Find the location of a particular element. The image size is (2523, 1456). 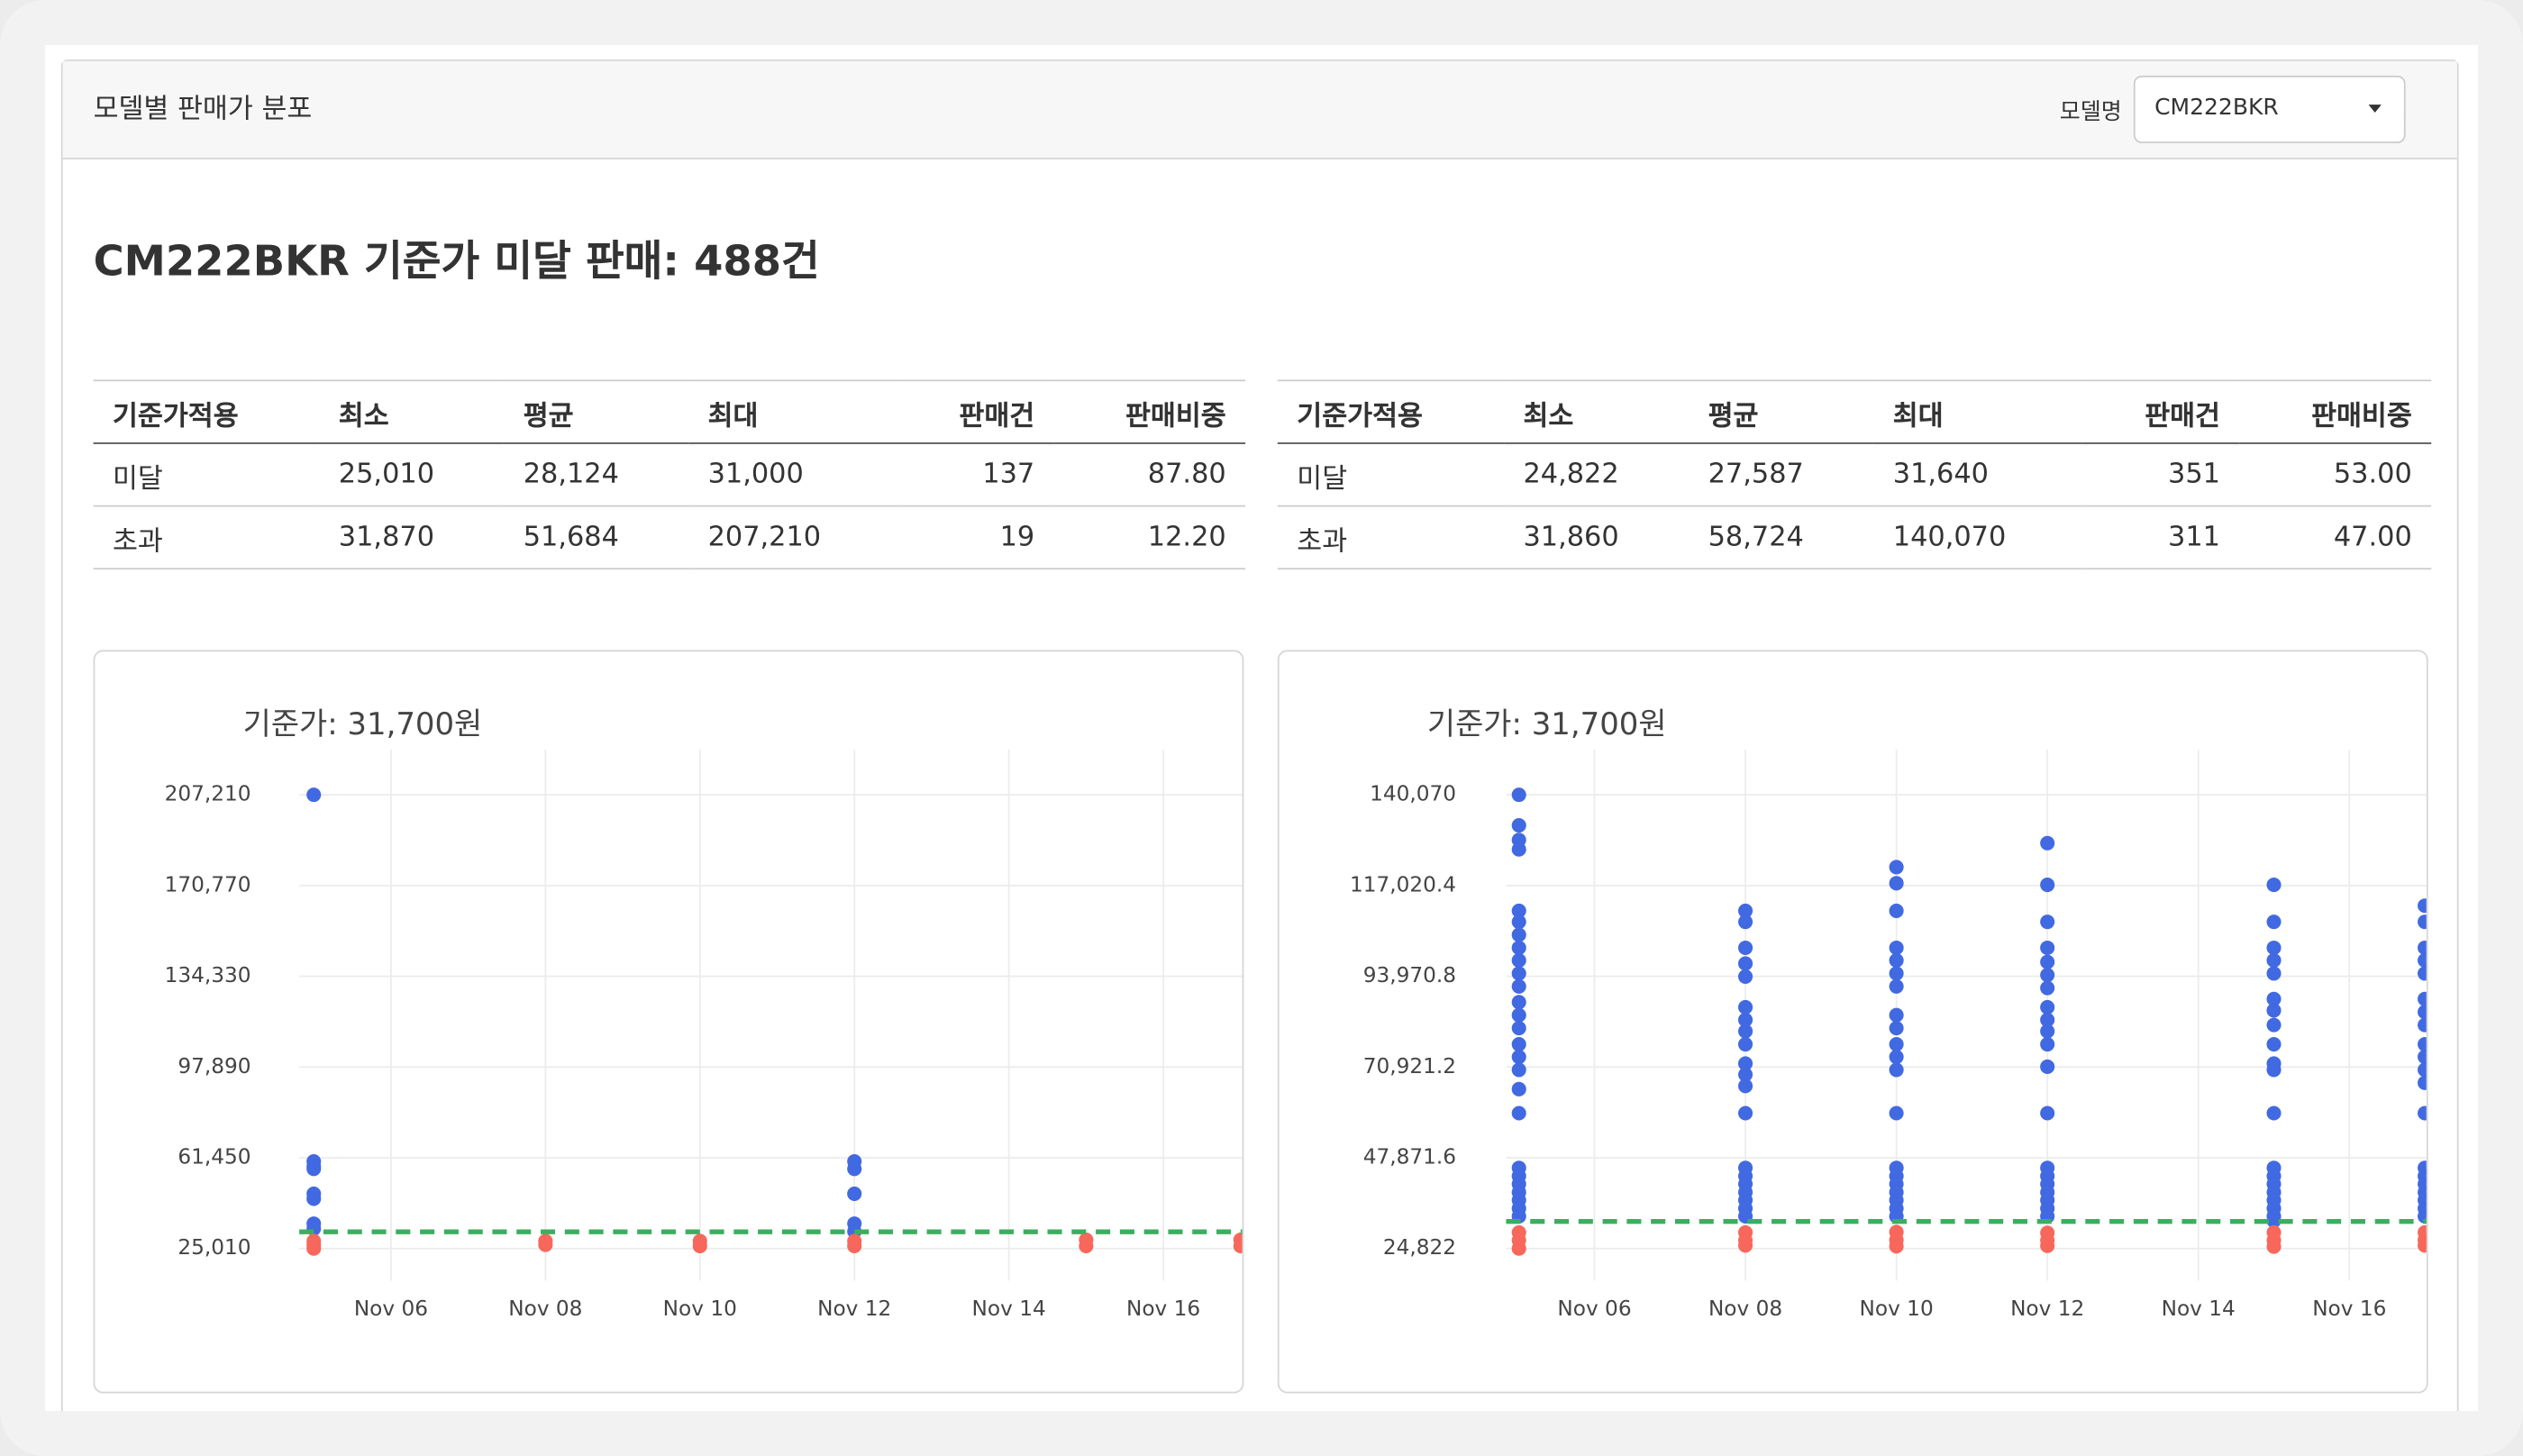

table-cell: 25,010 is located at coordinates (412, 475).